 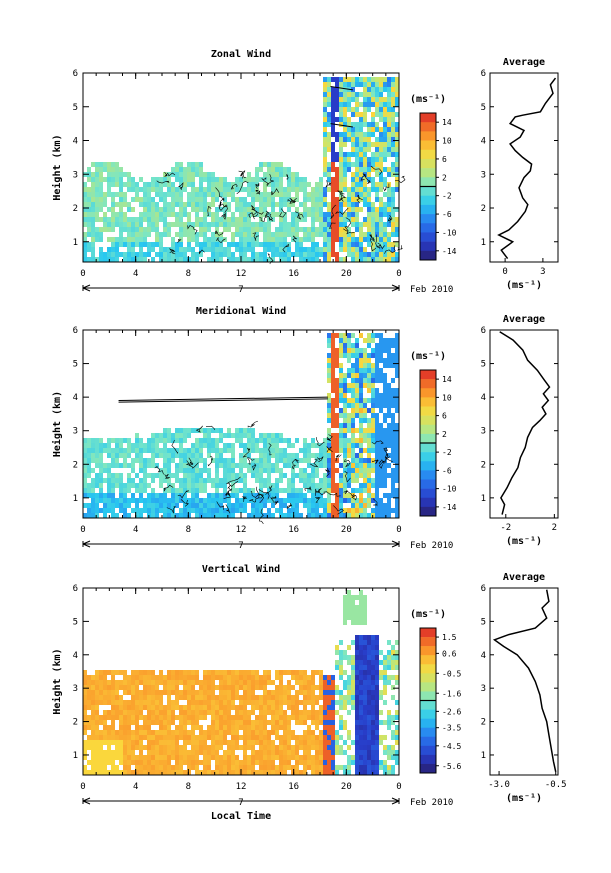 I want to click on date-label: 7, so click(x=240, y=546).